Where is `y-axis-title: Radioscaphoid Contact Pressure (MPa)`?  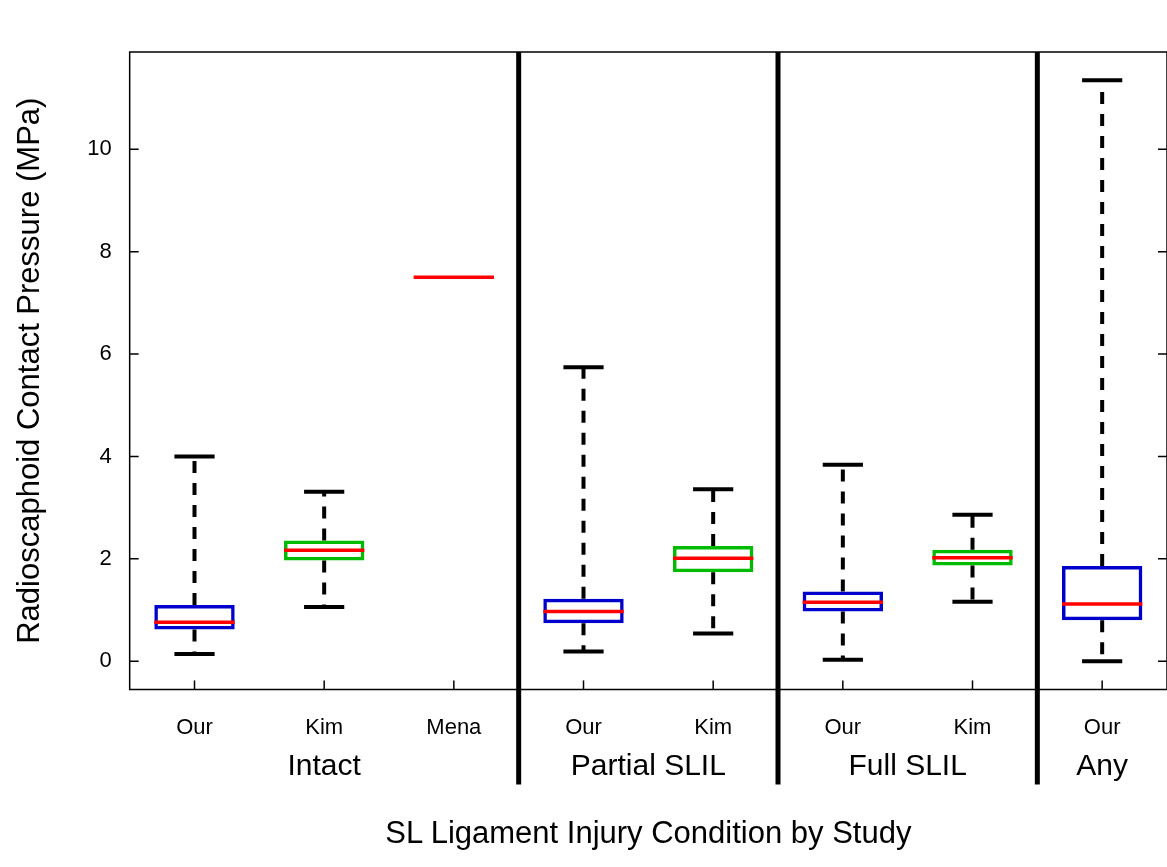 y-axis-title: Radioscaphoid Contact Pressure (MPa) is located at coordinates (29, 370).